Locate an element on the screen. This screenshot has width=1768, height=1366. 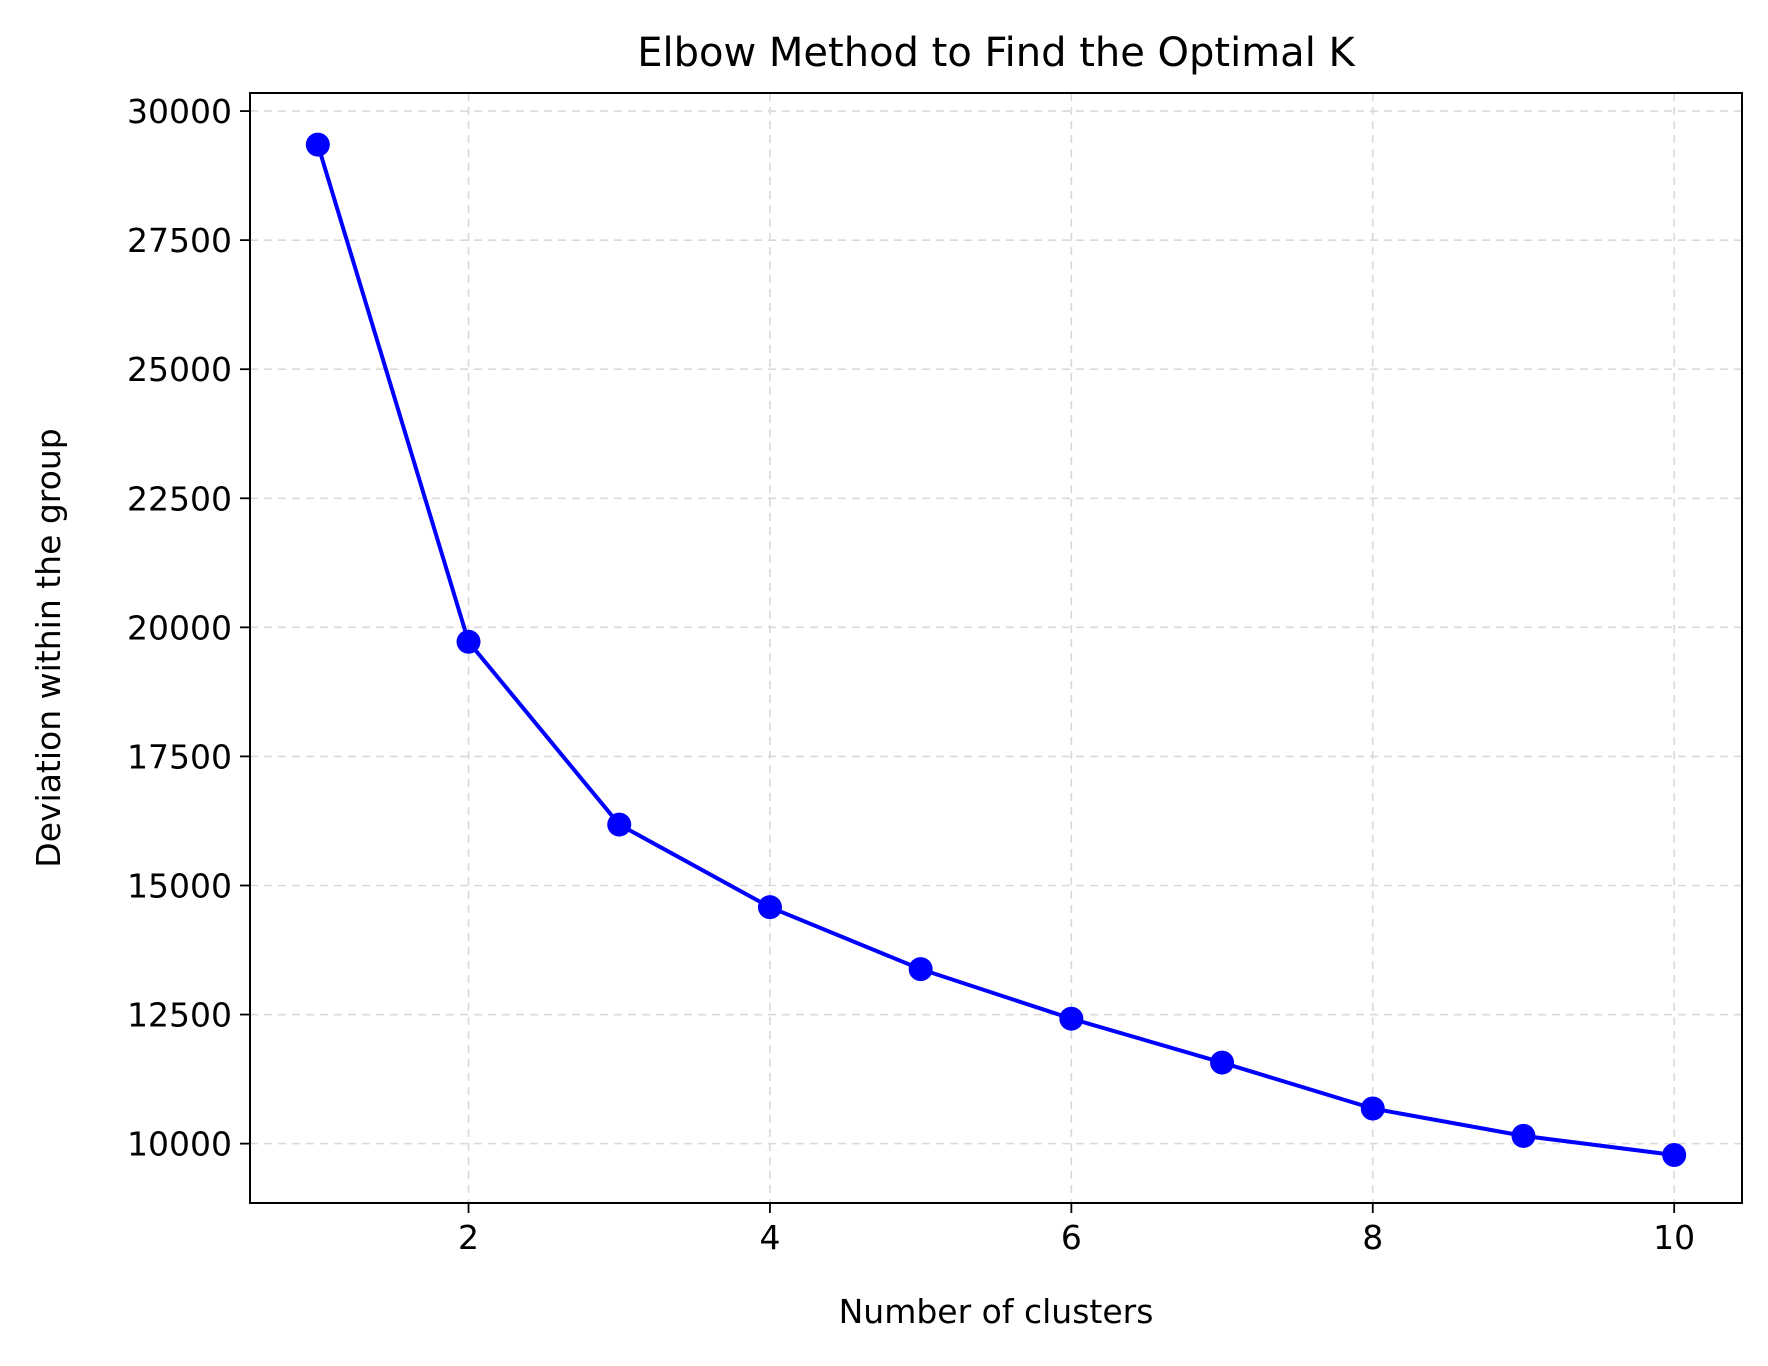
y-tick-label: 15000 is located at coordinates (179, 885).